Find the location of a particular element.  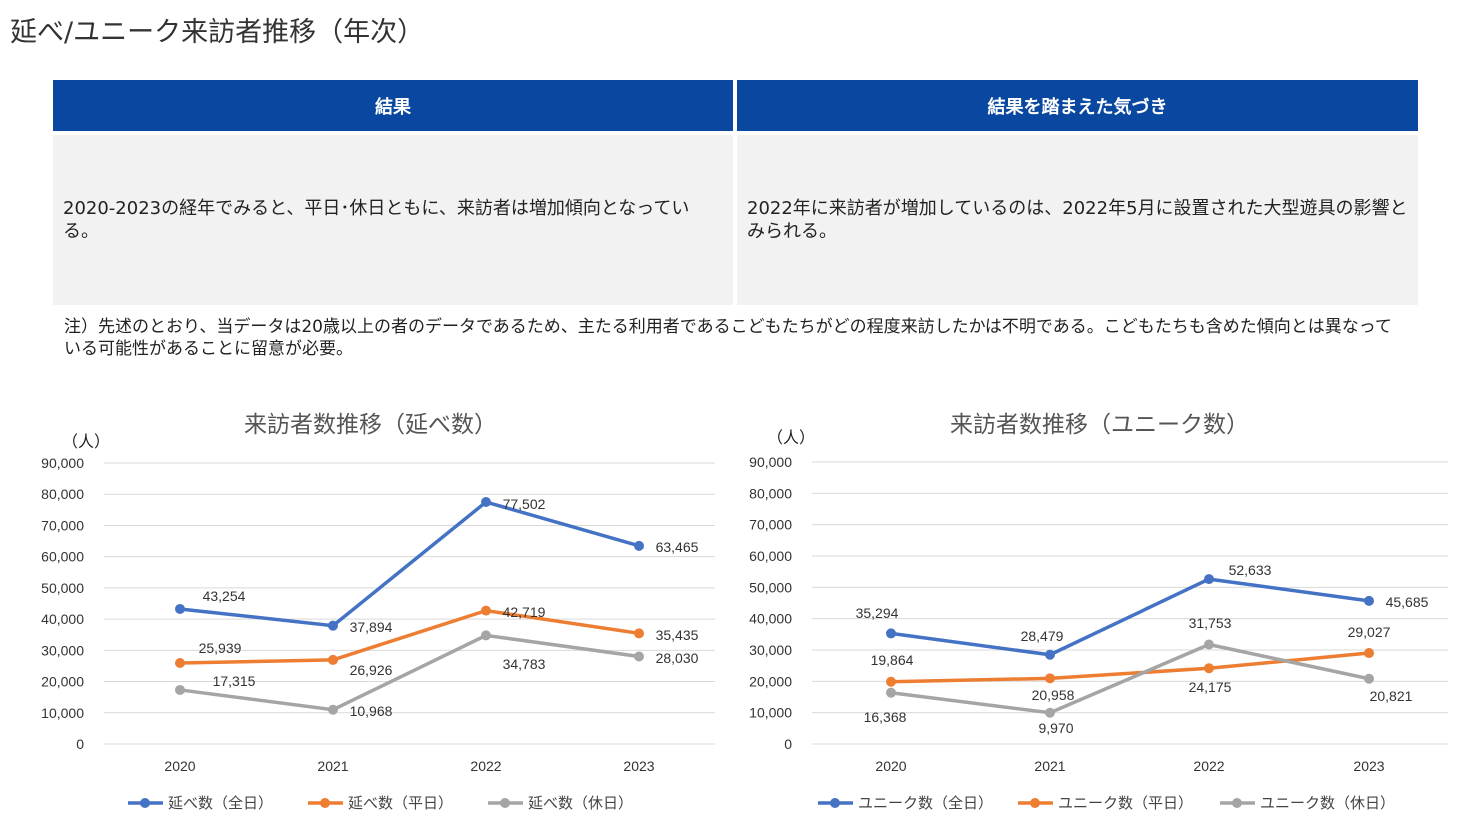

legend-label: 延べ数（平日） is located at coordinates (400, 803).